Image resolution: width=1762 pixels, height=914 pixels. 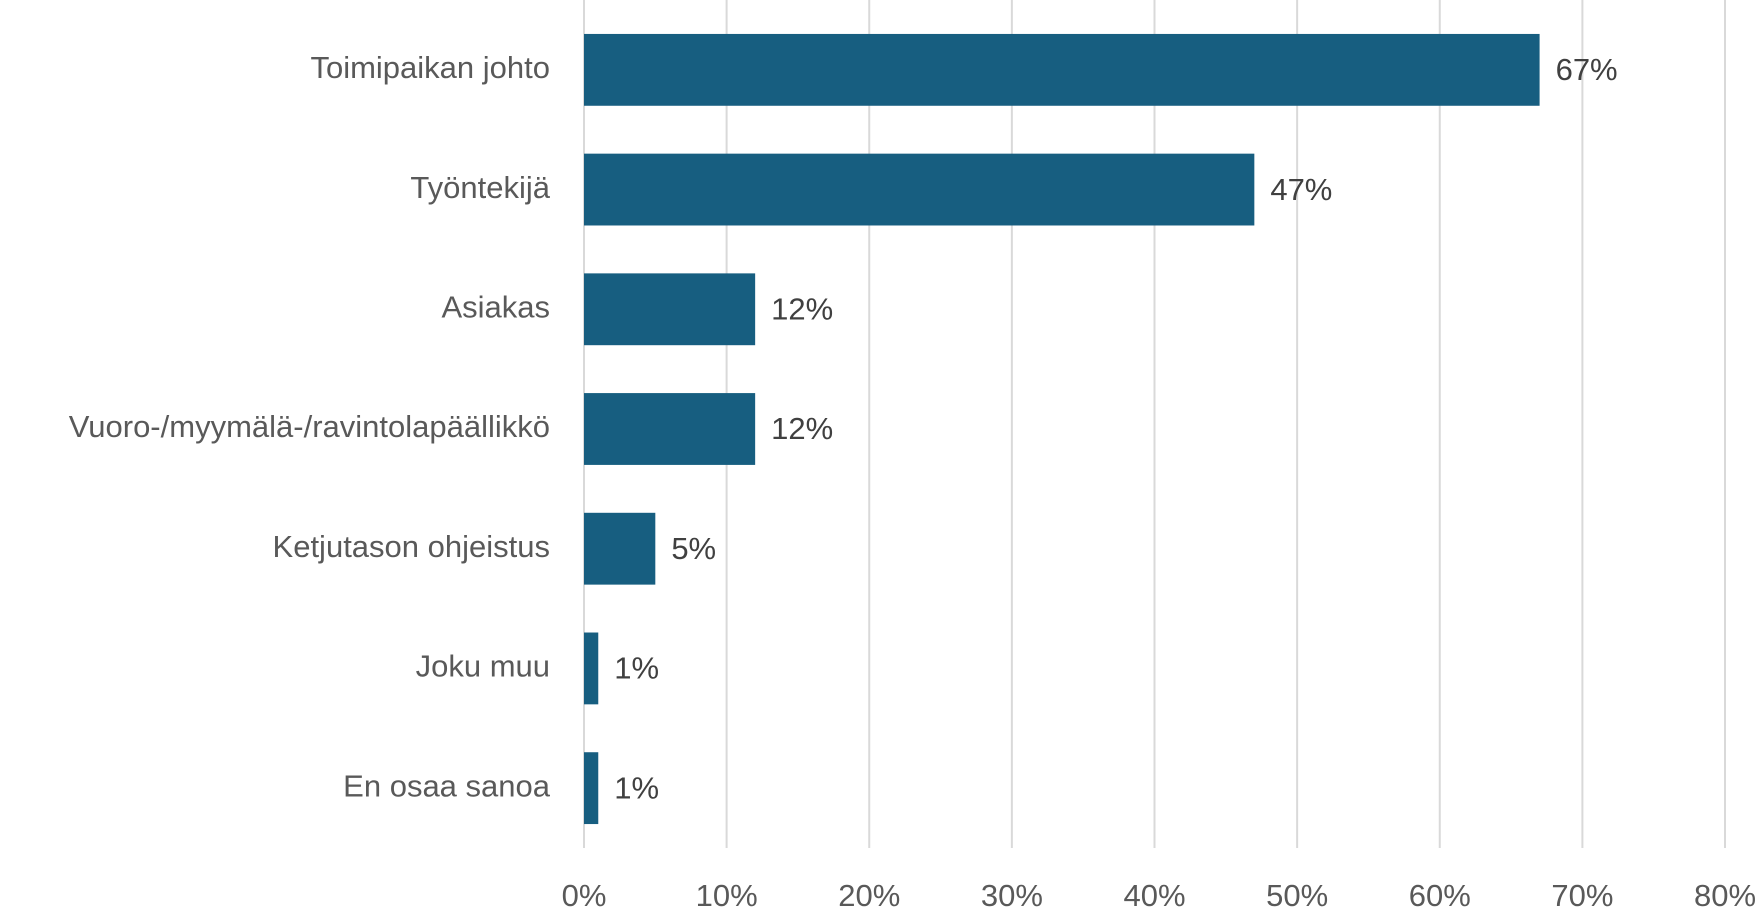 I want to click on y-tick-label: Työntekijä, so click(x=480, y=187).